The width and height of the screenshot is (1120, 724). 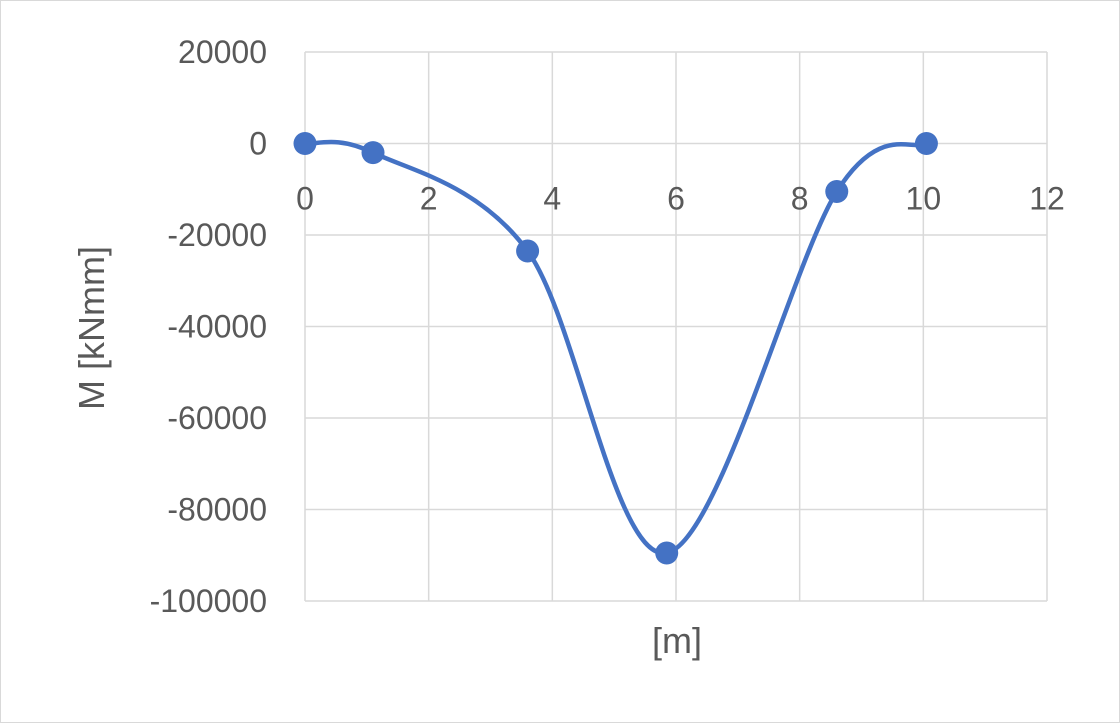 I want to click on y-axis-ticks: 20000 0 -20000 -40000 -60000 -80000 -100000, so click(x=208, y=326).